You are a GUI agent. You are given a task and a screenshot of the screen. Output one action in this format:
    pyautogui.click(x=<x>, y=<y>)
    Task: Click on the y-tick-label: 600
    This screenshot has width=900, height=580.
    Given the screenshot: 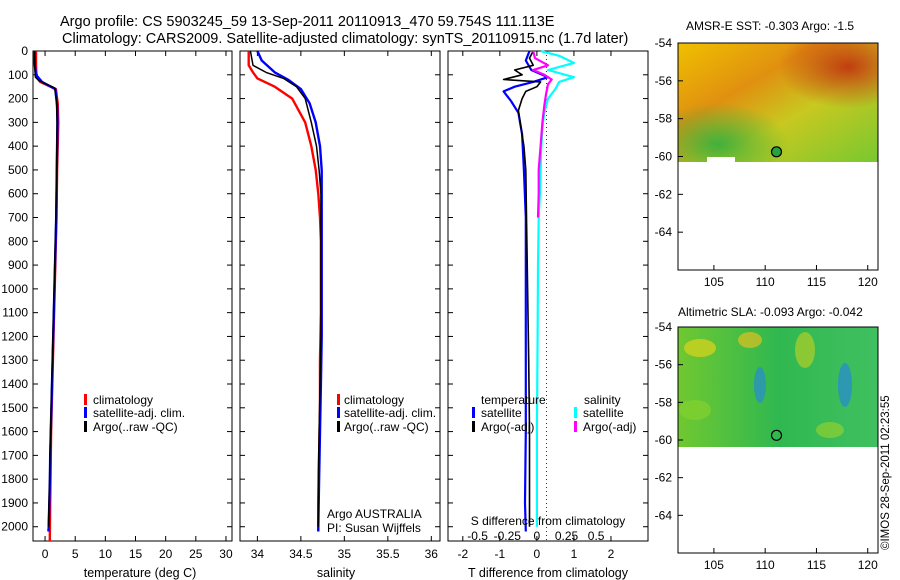 What is the action you would take?
    pyautogui.click(x=18, y=194)
    